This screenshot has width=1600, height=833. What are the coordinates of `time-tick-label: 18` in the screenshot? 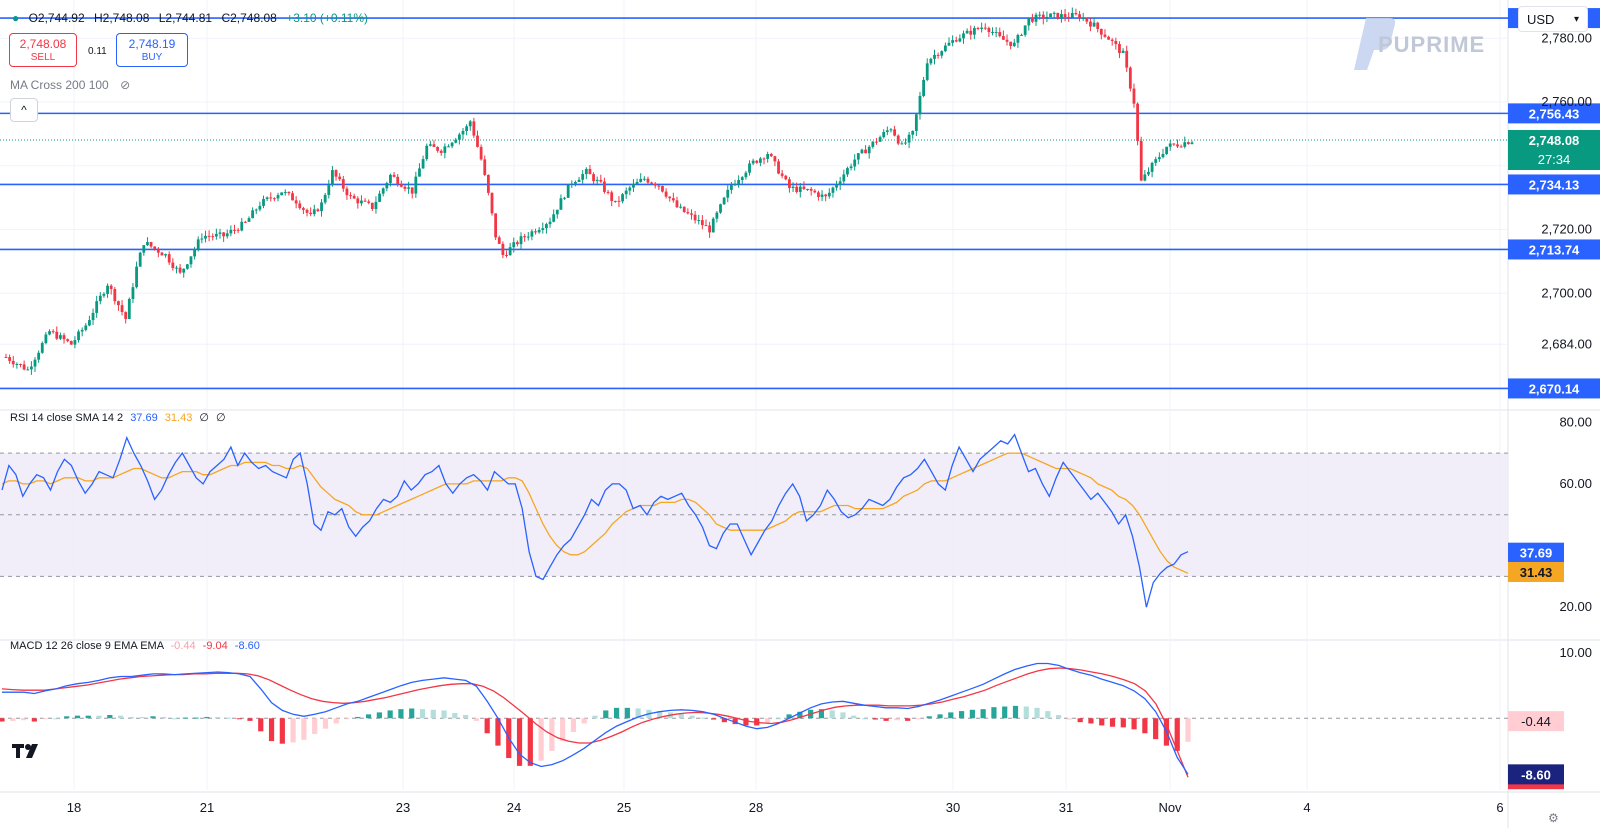 It's located at (74, 807).